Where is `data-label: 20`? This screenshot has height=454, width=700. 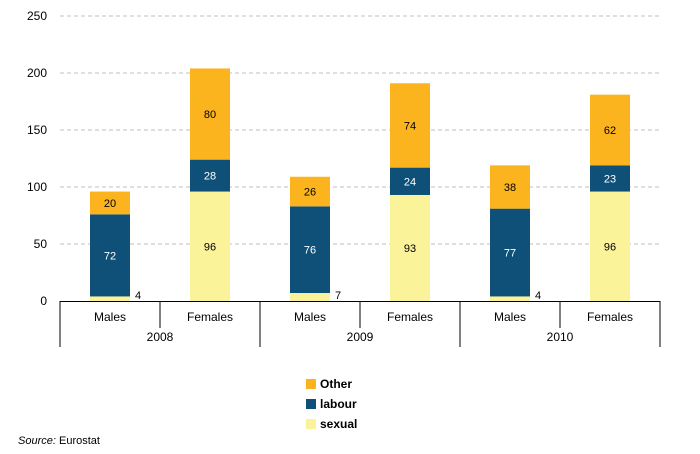 data-label: 20 is located at coordinates (110, 204).